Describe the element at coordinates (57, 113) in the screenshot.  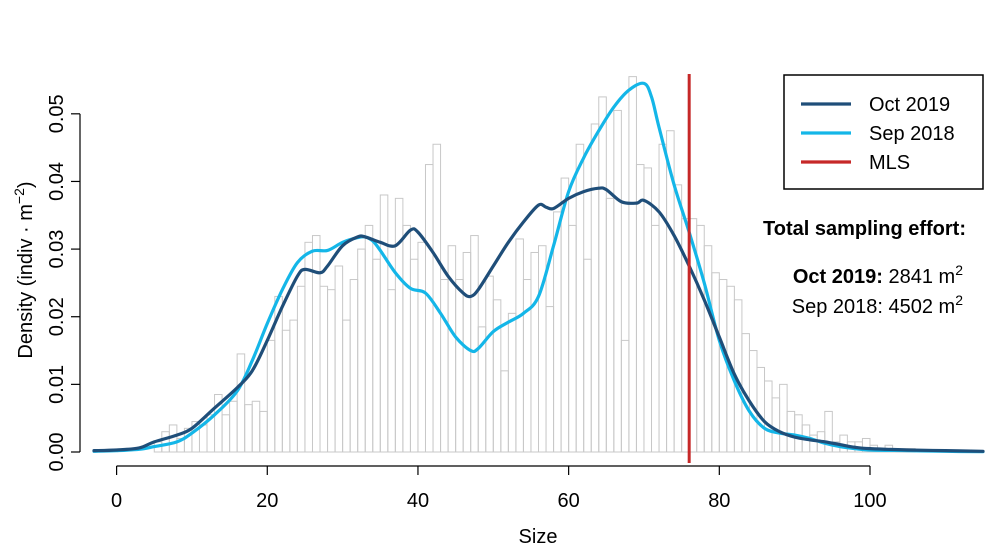
I see `y-tick-label: 0.05` at that location.